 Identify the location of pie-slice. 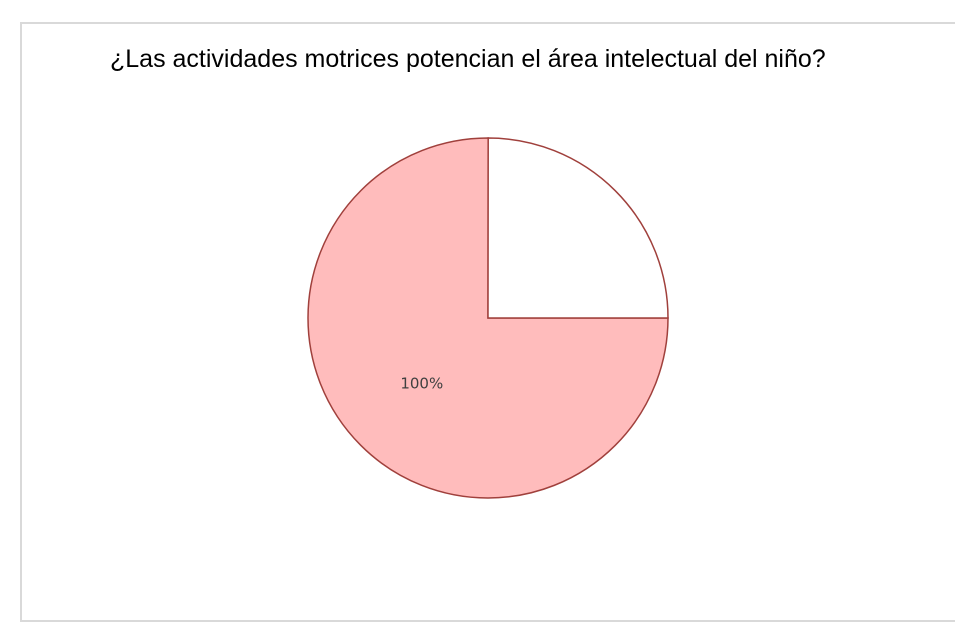
(578, 228).